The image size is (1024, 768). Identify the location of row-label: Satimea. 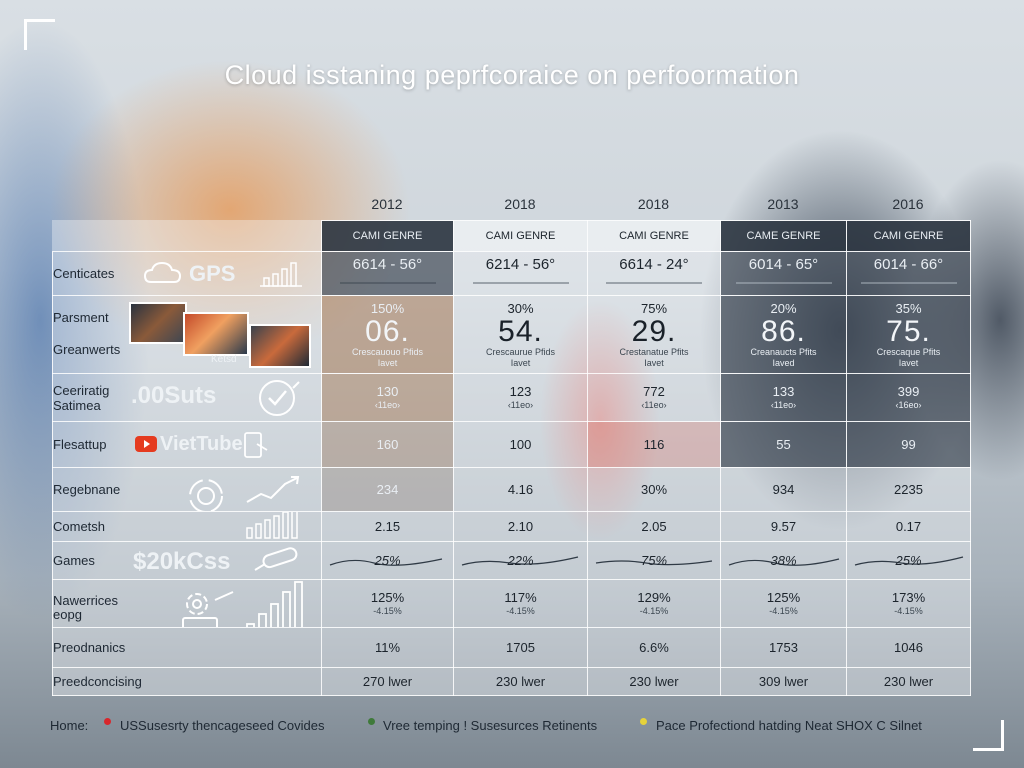
(77, 405).